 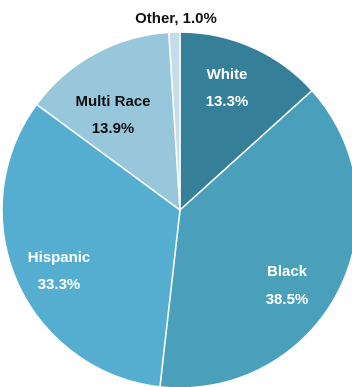 What do you see at coordinates (113, 128) in the screenshot?
I see `label-multi-race-value: 13.9%` at bounding box center [113, 128].